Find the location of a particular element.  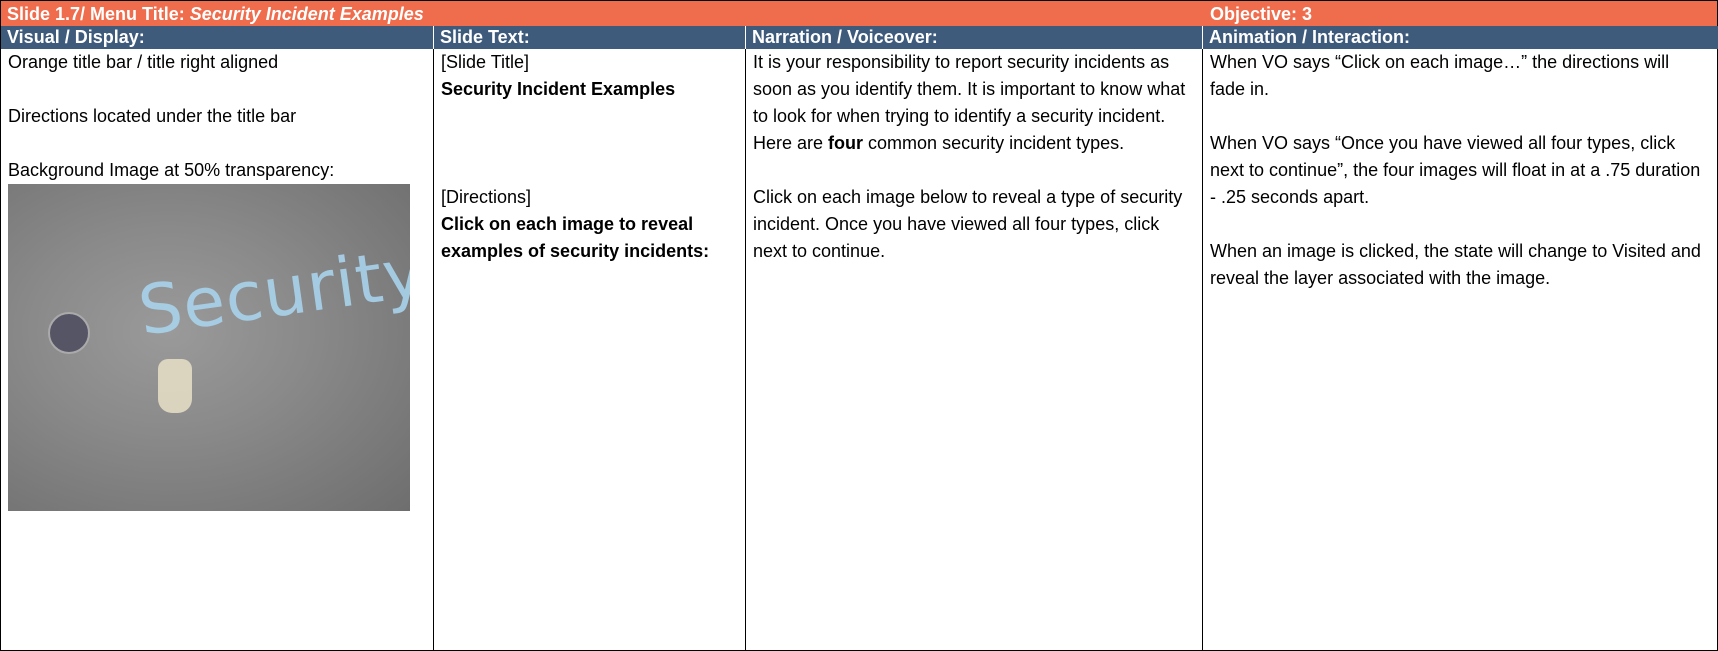

text-run: Security Incident Examples is located at coordinates (558, 89).